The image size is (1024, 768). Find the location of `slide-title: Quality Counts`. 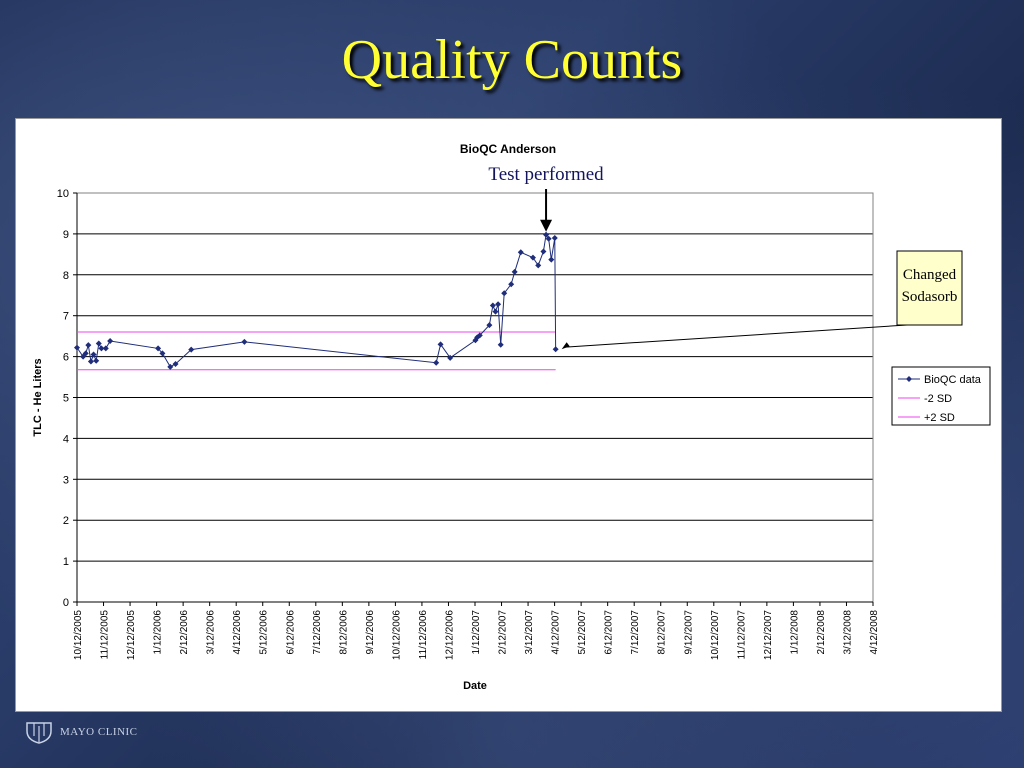

slide-title: Quality Counts is located at coordinates (512, 60).